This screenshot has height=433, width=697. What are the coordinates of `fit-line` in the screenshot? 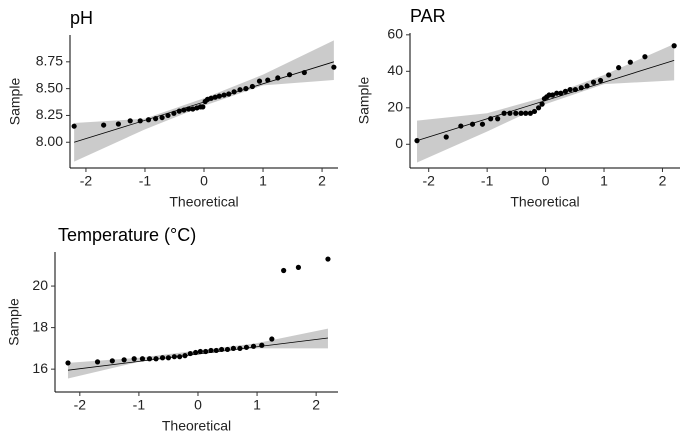 It's located at (198, 354).